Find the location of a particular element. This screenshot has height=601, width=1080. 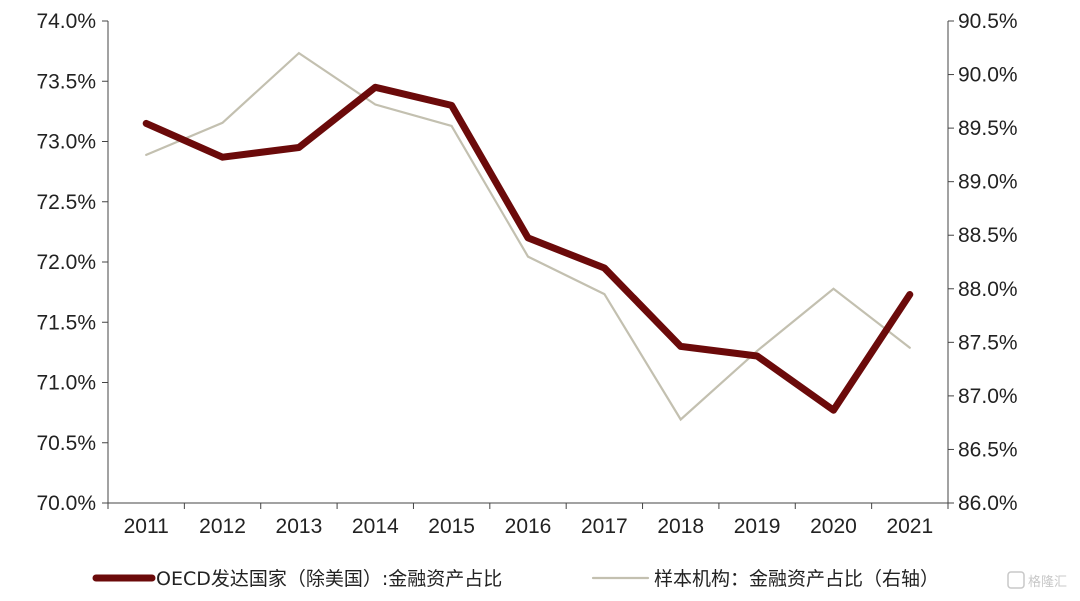

watermark: 格隆汇 is located at coordinates (1037, 580).